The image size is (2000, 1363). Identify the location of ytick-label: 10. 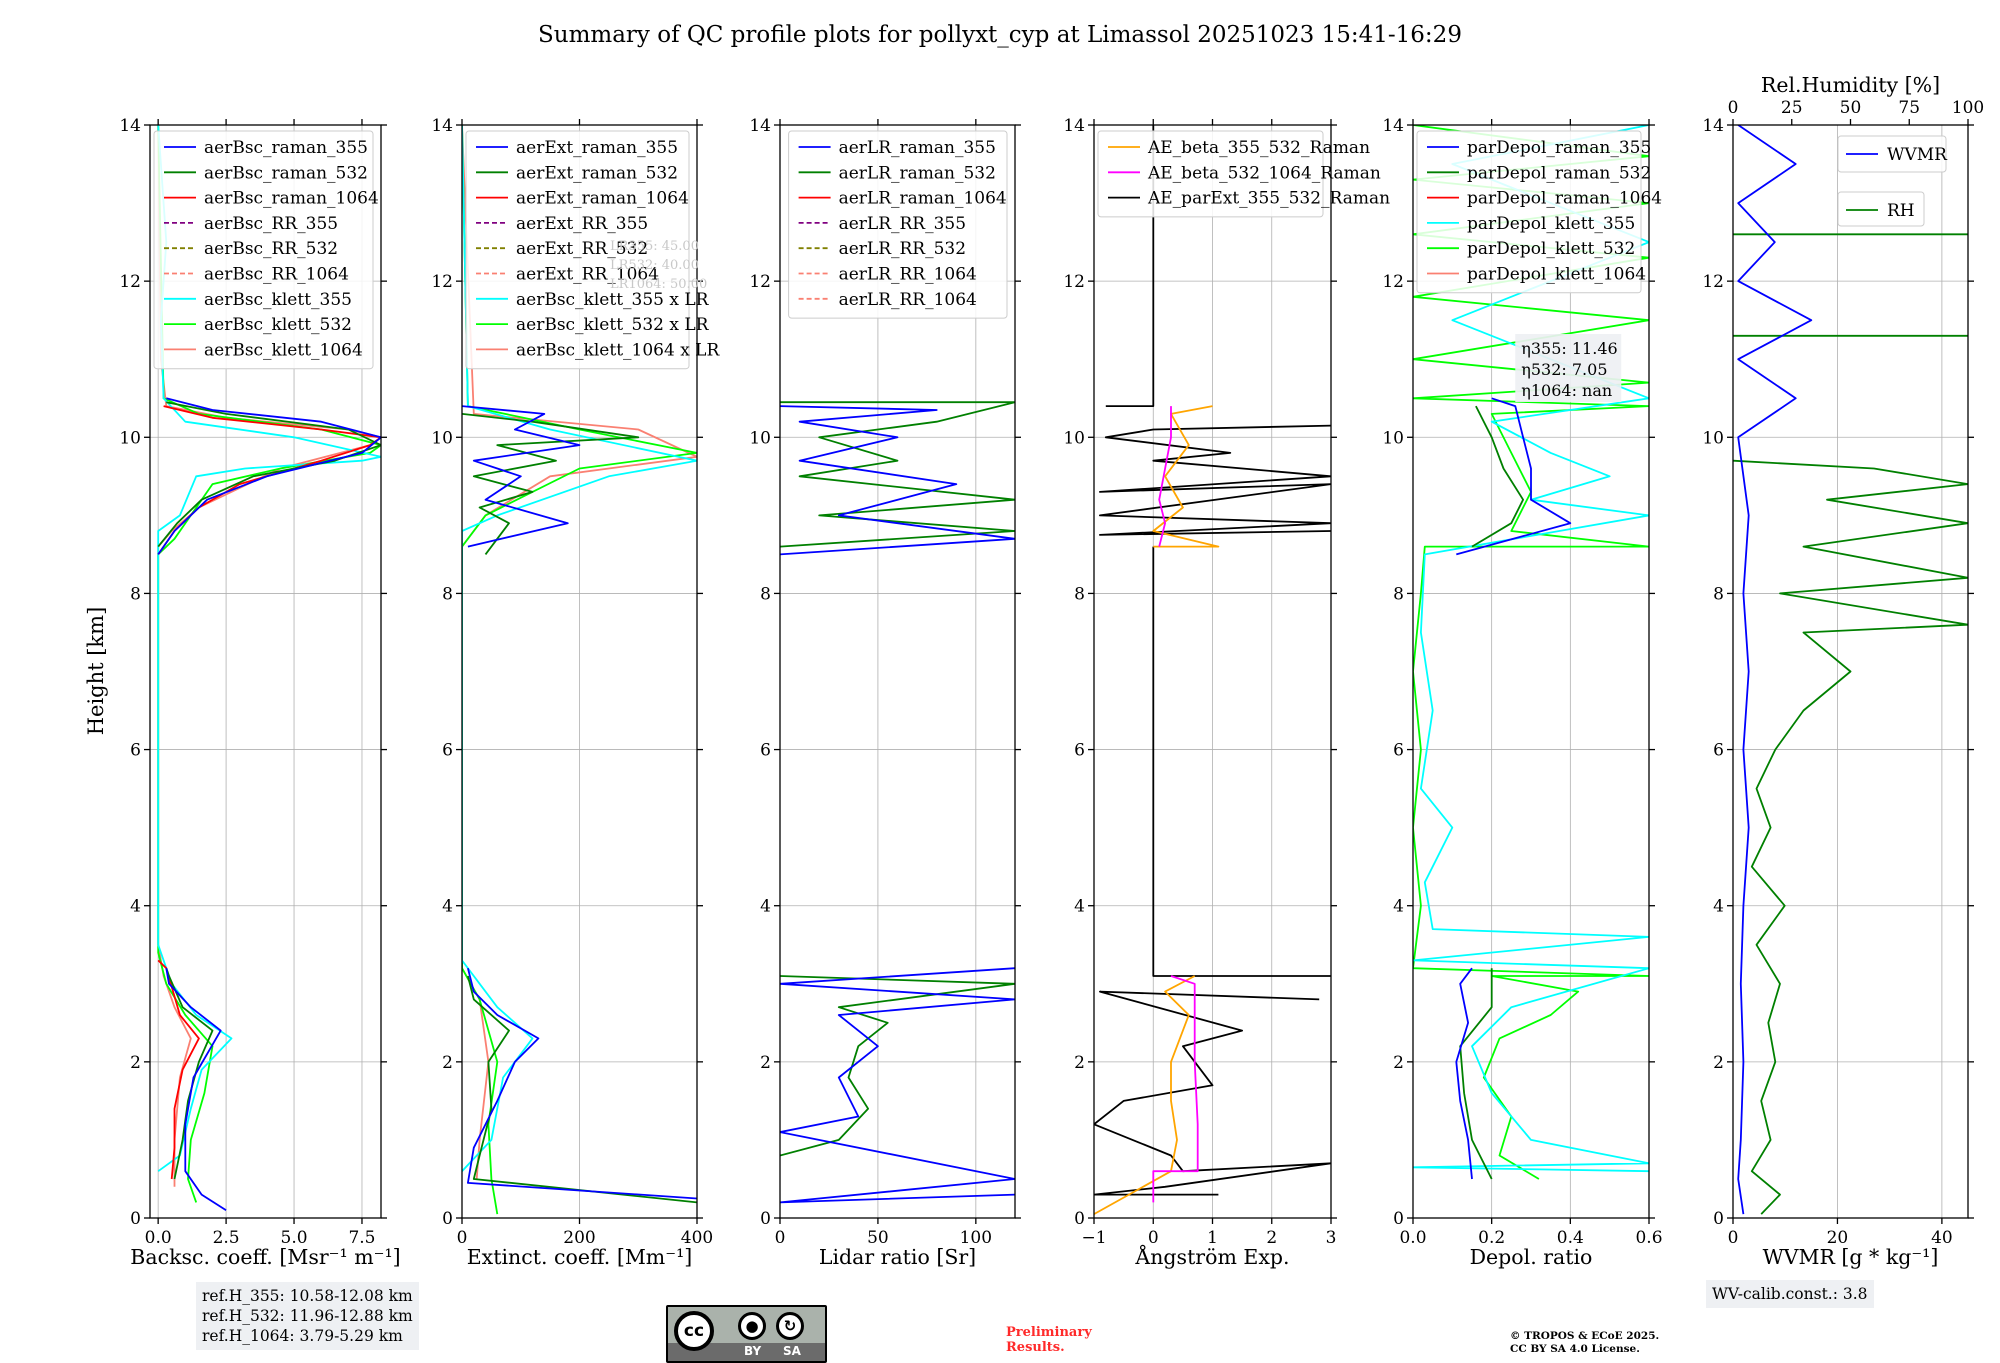
(760, 438).